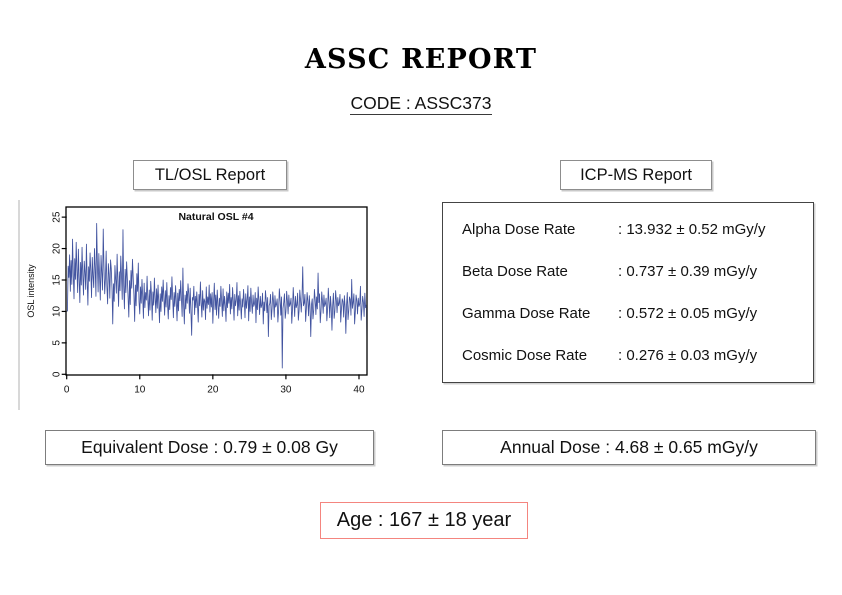 This screenshot has height=595, width=842. What do you see at coordinates (692, 230) in the screenshot?
I see `dose-rate-value: : 13.932 ± 0.52 mGy/y` at bounding box center [692, 230].